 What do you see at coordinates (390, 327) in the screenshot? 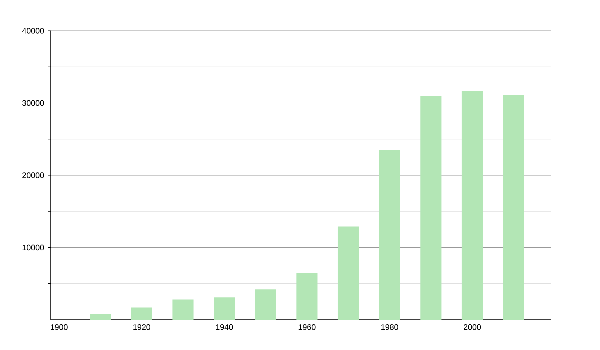
I see `x-tick-label: 1980` at bounding box center [390, 327].